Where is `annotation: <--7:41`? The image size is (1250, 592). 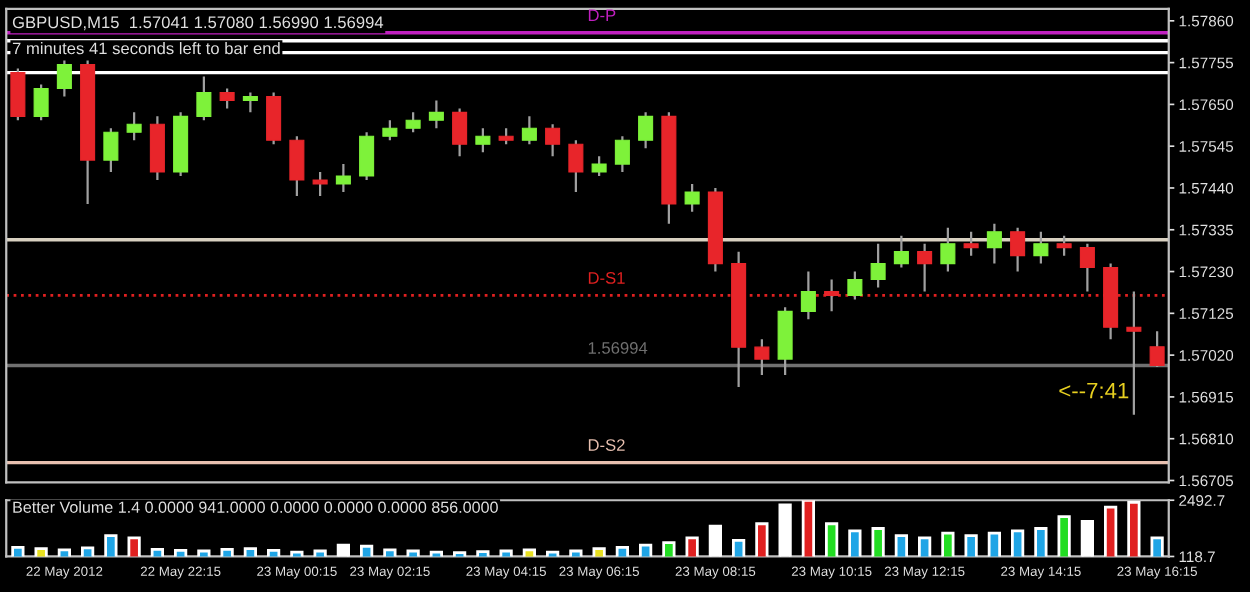 annotation: <--7:41 is located at coordinates (1094, 390).